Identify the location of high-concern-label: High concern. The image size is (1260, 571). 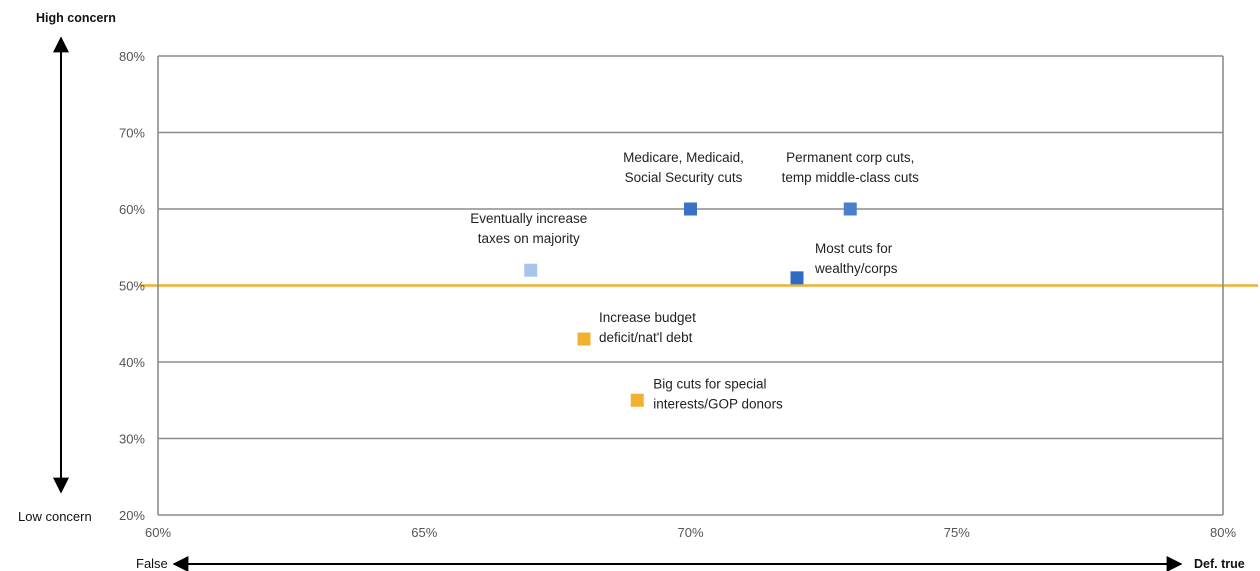
(76, 18).